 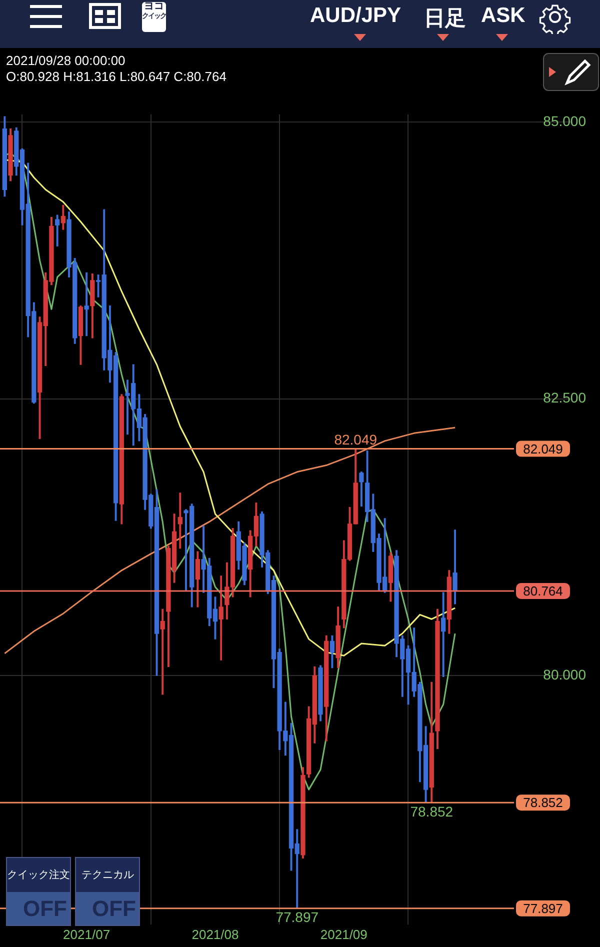 I want to click on chart-title: AUD/JPY, so click(x=356, y=16).